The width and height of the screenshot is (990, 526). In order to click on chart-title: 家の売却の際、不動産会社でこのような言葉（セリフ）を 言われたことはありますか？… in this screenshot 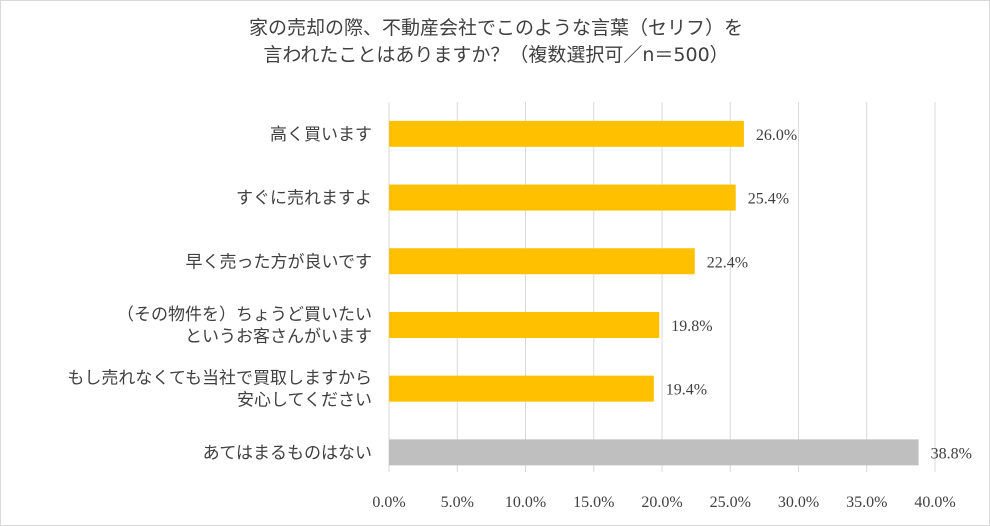, I will do `click(495, 42)`.